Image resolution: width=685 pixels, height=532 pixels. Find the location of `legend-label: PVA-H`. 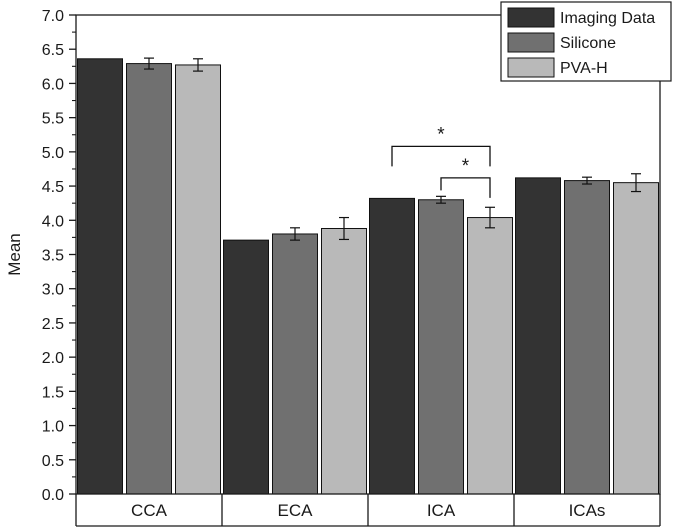

legend-label: PVA-H is located at coordinates (584, 68).